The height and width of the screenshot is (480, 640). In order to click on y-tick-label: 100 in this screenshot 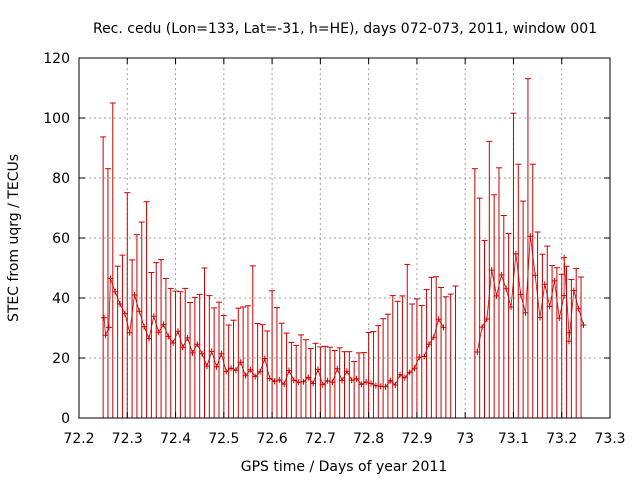, I will do `click(56, 119)`.